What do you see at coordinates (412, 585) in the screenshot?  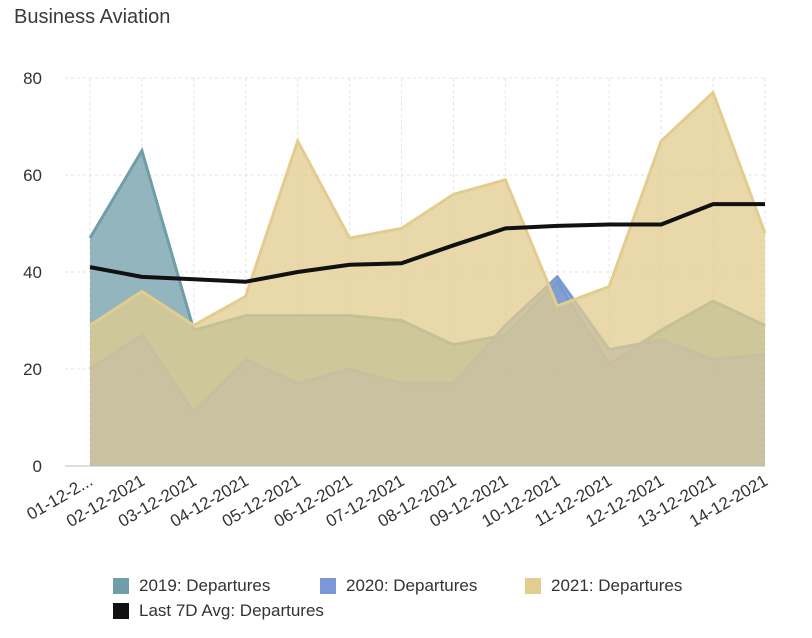 I see `legend-label: 2020: Departures` at bounding box center [412, 585].